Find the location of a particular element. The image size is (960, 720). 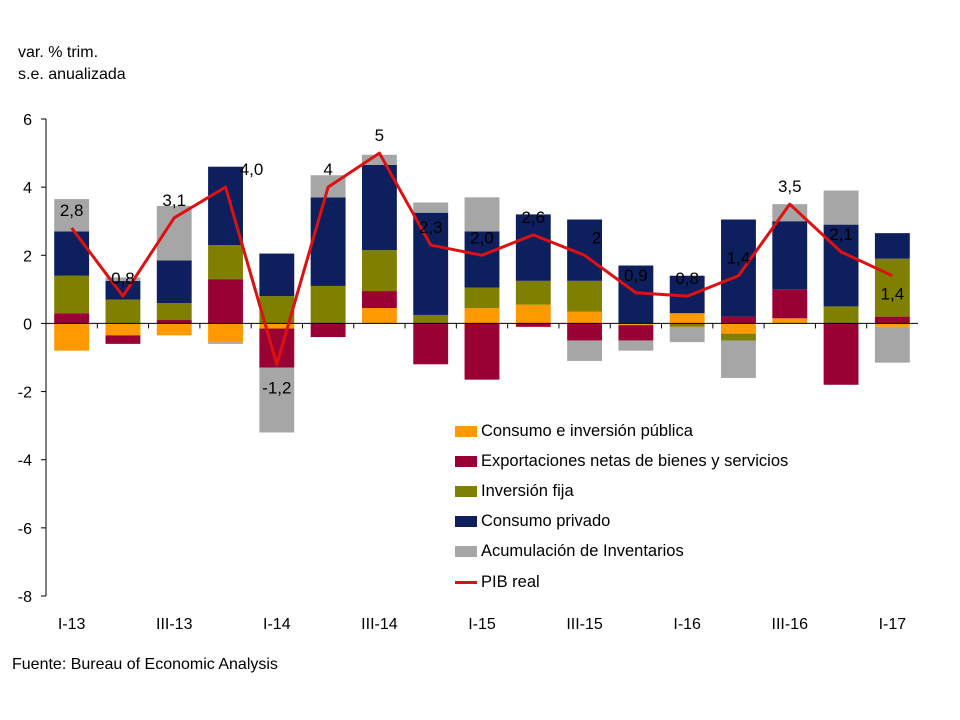

data-label: 0,8 is located at coordinates (123, 278).